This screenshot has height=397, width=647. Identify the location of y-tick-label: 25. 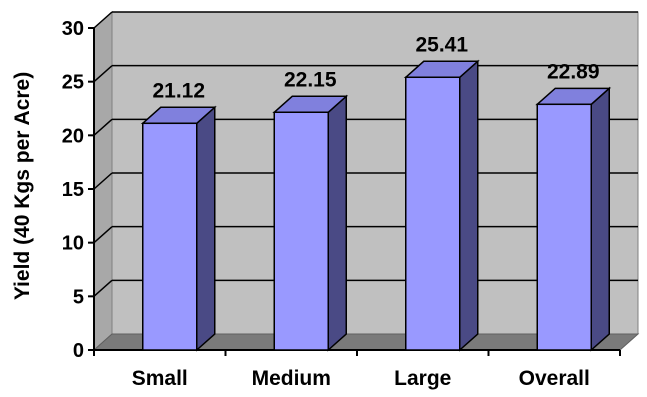
(73, 83).